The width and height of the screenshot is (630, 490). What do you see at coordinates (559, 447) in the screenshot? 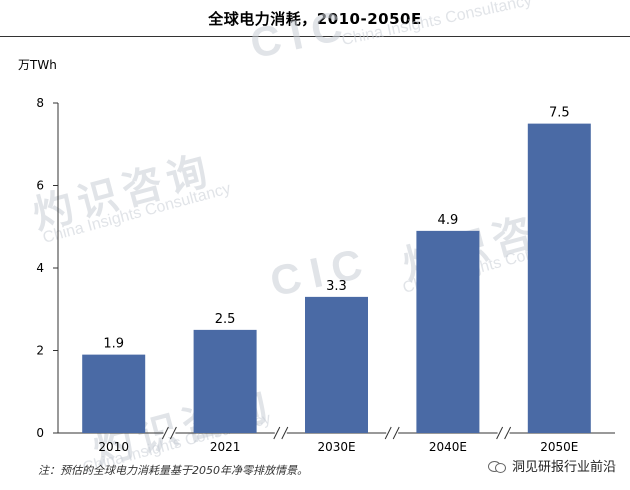
I see `x-tick-label: 2050E` at bounding box center [559, 447].